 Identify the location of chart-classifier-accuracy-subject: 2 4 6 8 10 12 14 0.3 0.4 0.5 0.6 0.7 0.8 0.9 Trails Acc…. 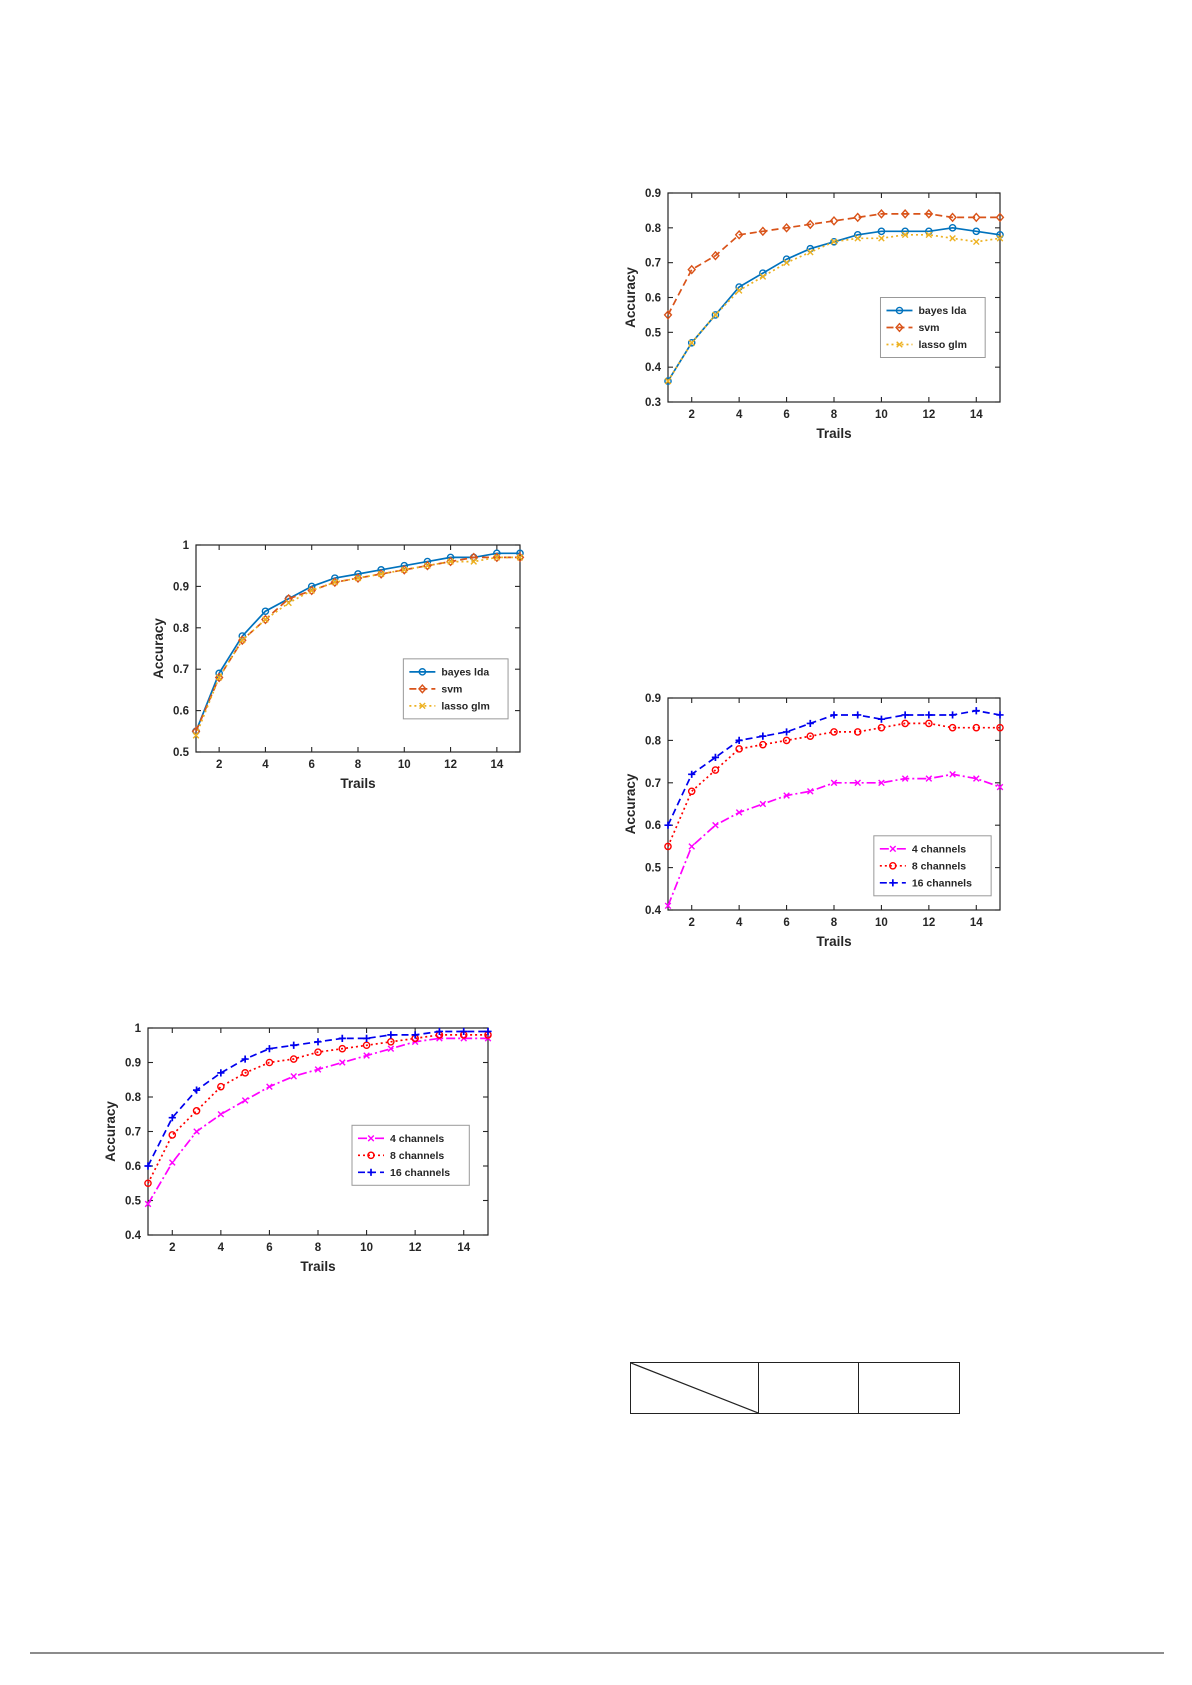
(817, 312).